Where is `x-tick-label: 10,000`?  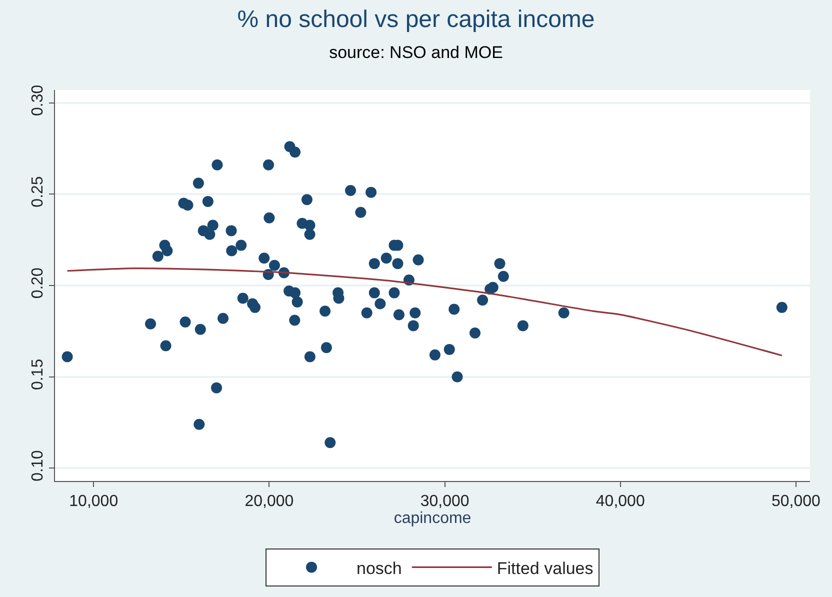
x-tick-label: 10,000 is located at coordinates (93, 501).